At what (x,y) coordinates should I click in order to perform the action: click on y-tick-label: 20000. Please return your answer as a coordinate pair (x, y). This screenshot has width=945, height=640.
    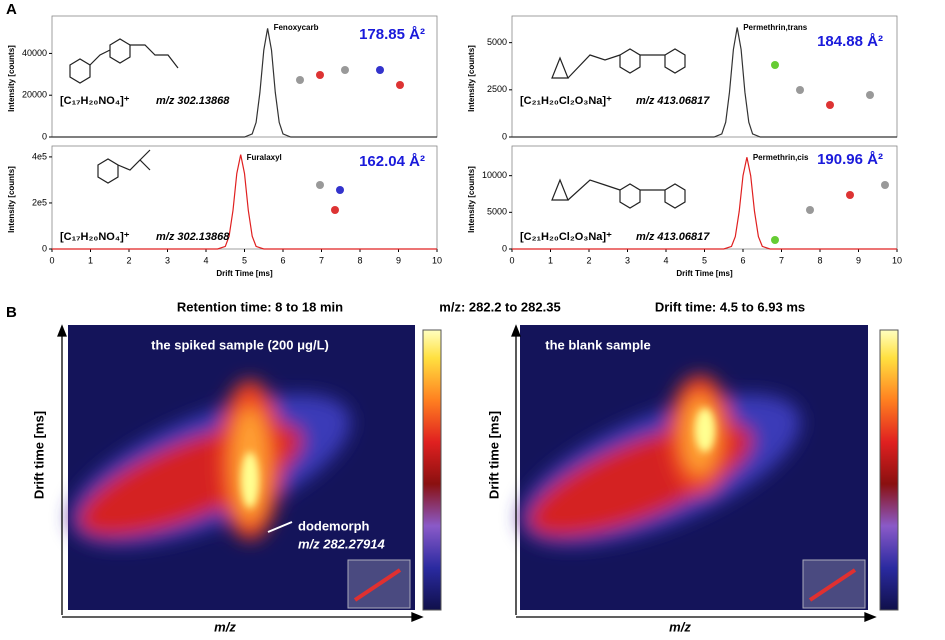
    Looking at the image, I should click on (34, 95).